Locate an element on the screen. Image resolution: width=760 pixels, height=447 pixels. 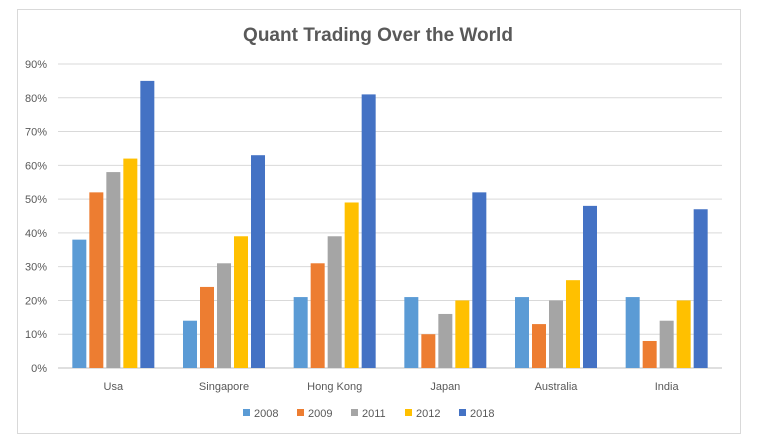
y-tick-label: 90% is located at coordinates (36, 65).